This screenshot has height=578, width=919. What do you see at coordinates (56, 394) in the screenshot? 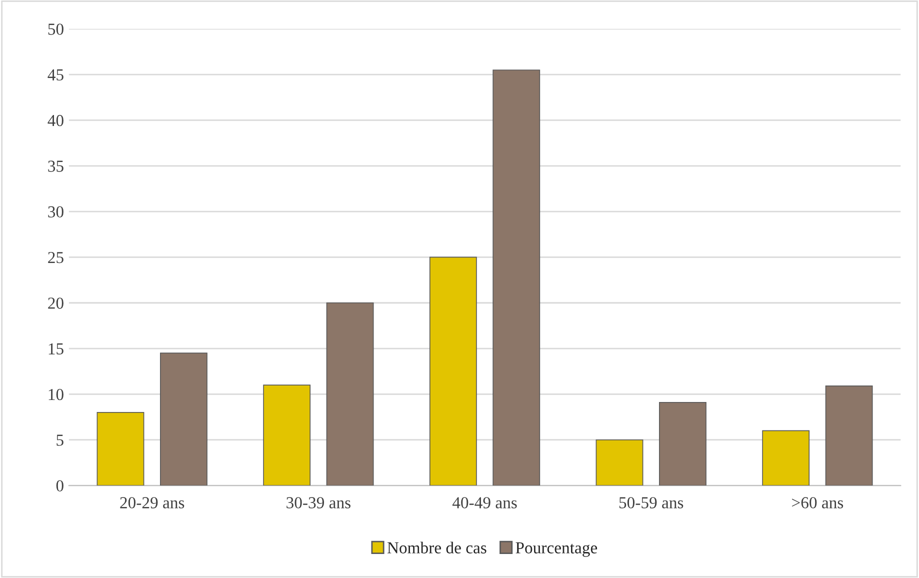
I see `y-tick-label: 10` at bounding box center [56, 394].